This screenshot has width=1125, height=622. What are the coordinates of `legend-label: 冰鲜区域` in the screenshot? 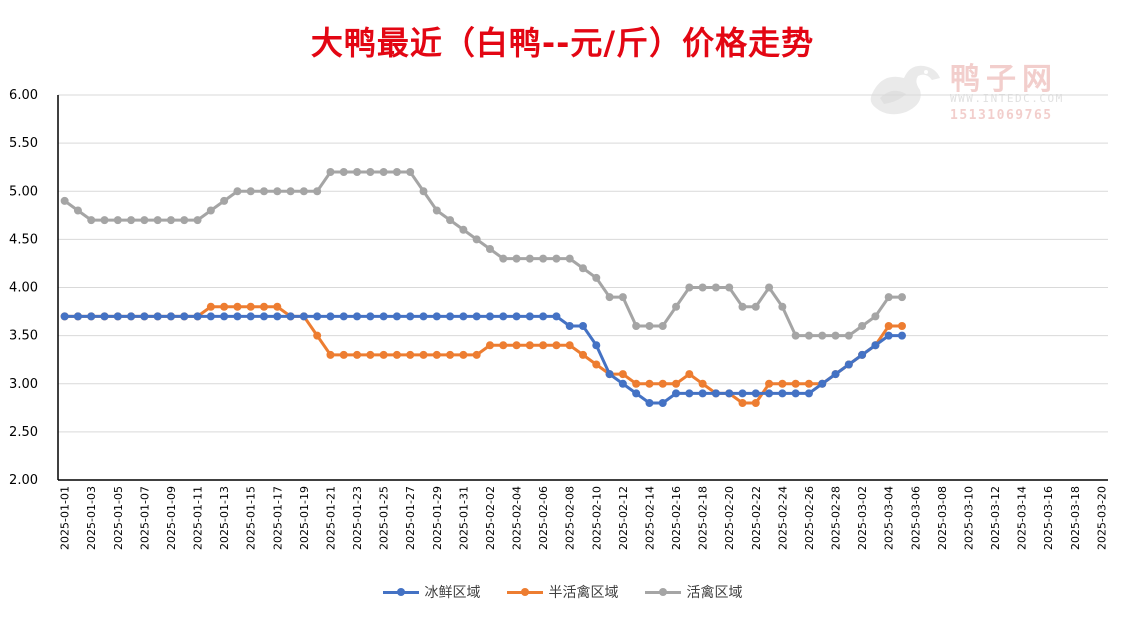 It's located at (452, 593).